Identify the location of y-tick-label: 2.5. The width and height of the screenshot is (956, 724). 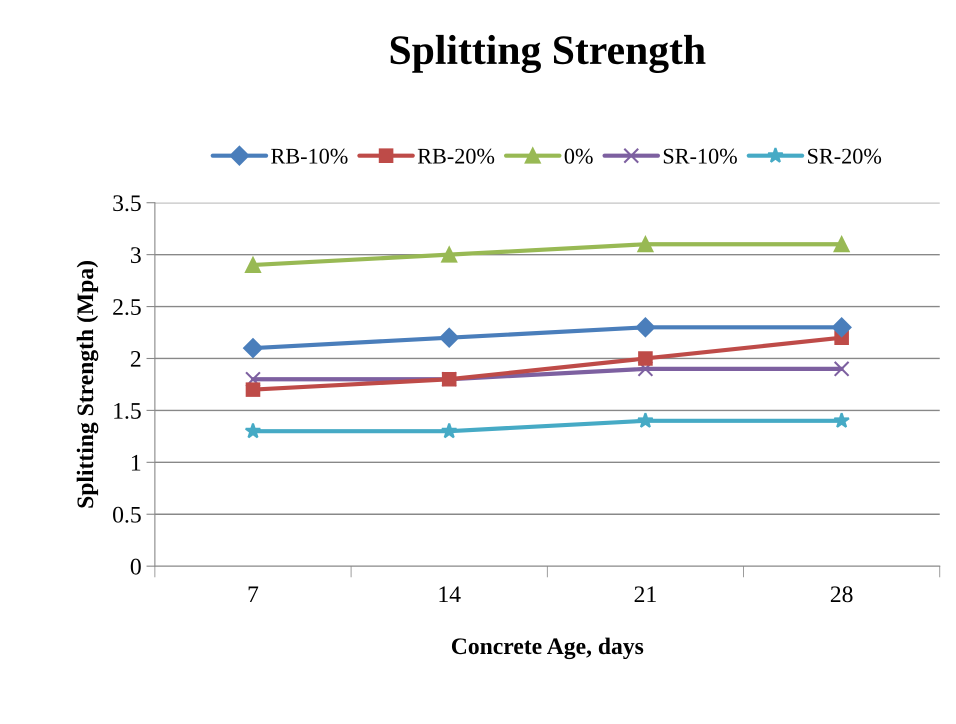
(127, 307).